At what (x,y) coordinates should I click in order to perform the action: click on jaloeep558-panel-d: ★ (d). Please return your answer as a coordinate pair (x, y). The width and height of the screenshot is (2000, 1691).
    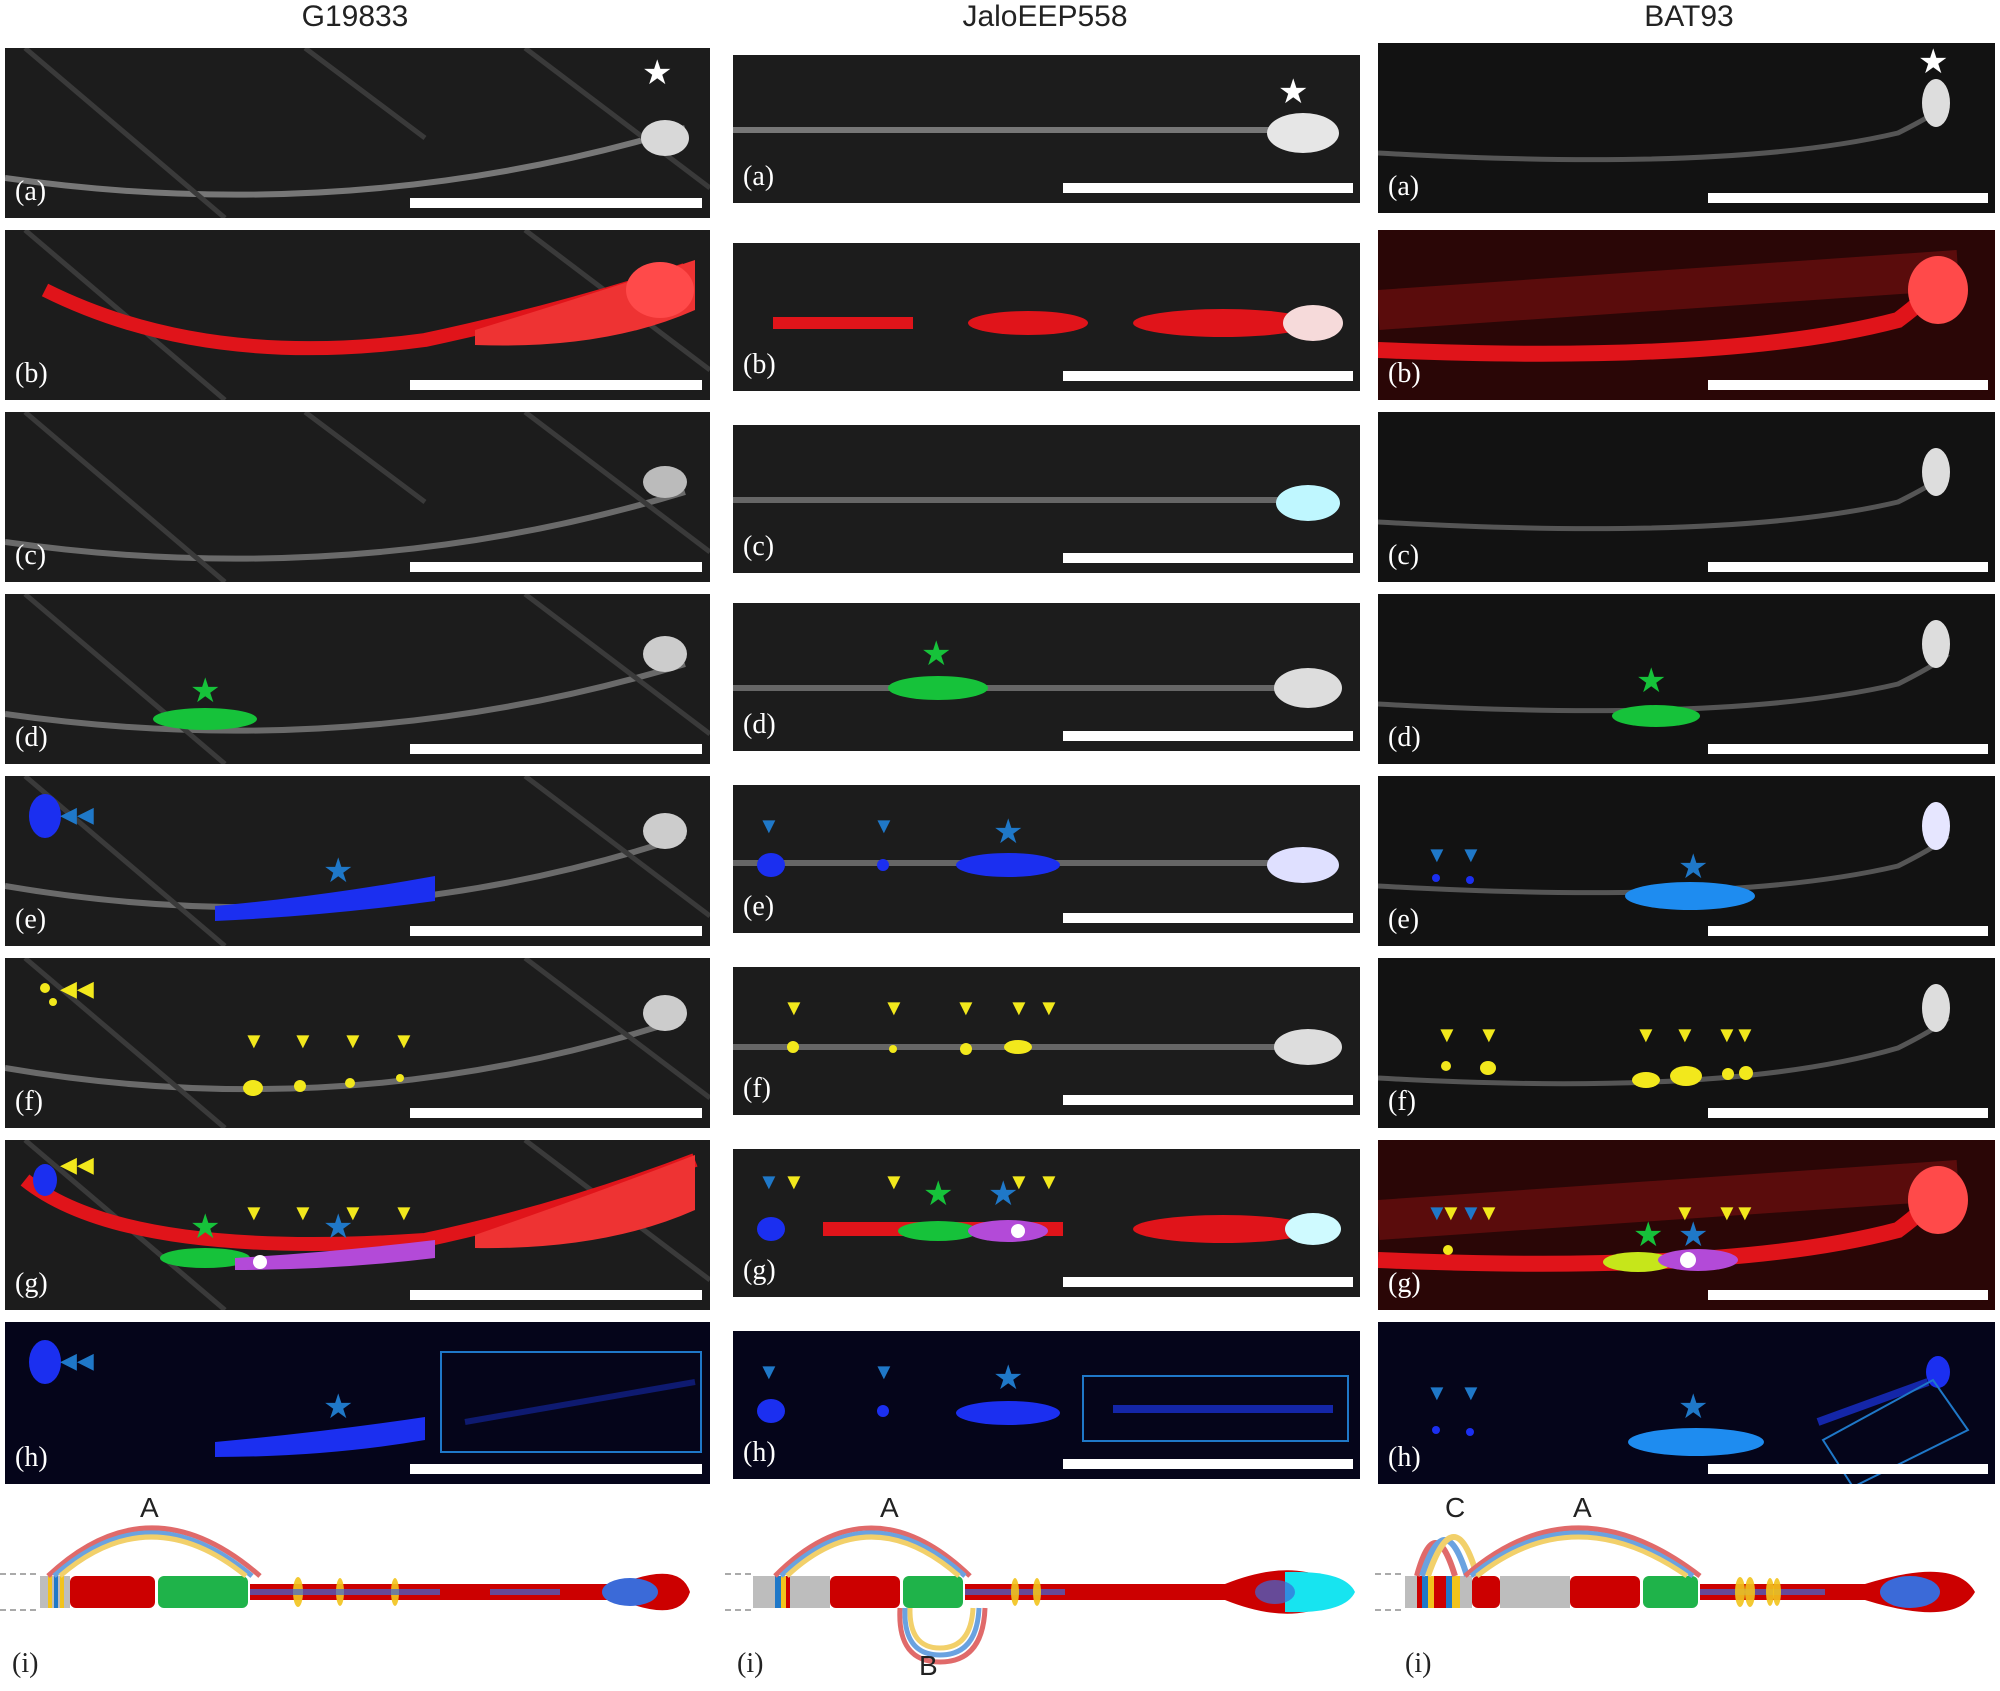
    Looking at the image, I should click on (1046, 677).